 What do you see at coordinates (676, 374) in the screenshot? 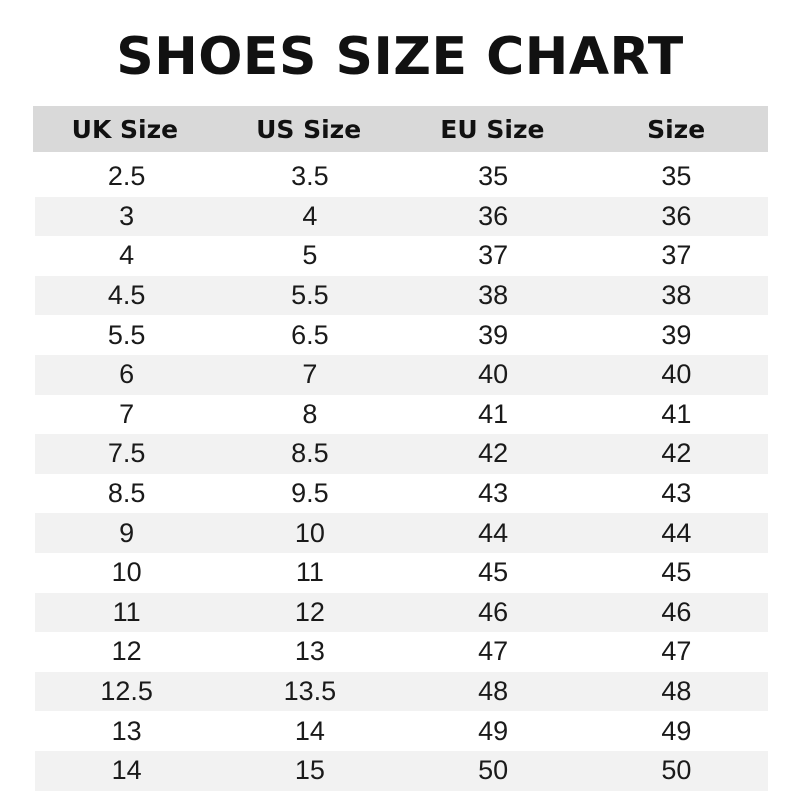
I see `cell-size: 40` at bounding box center [676, 374].